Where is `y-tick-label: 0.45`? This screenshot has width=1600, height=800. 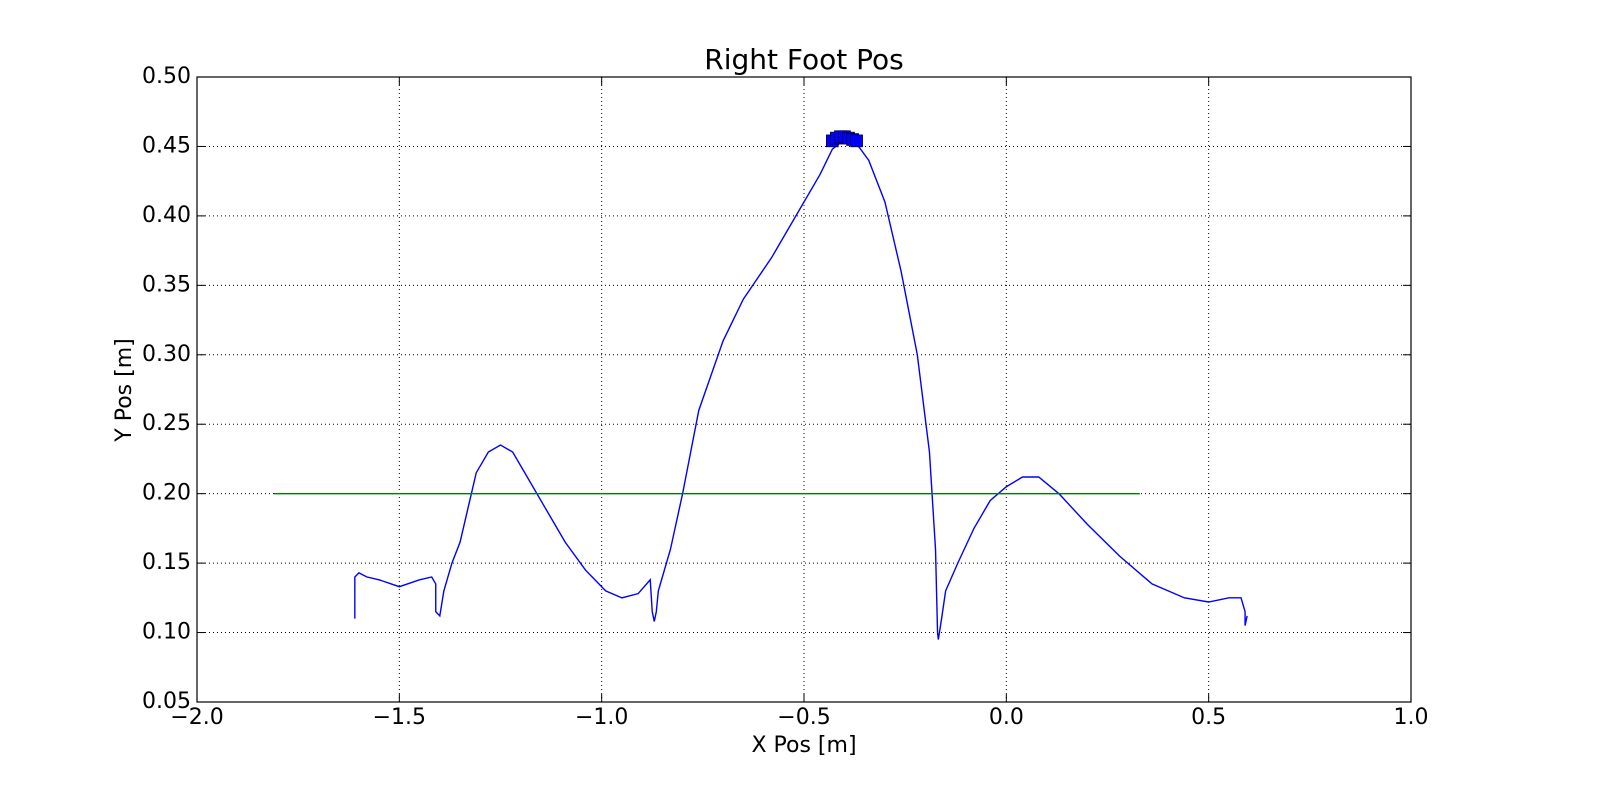
y-tick-label: 0.45 is located at coordinates (166, 145).